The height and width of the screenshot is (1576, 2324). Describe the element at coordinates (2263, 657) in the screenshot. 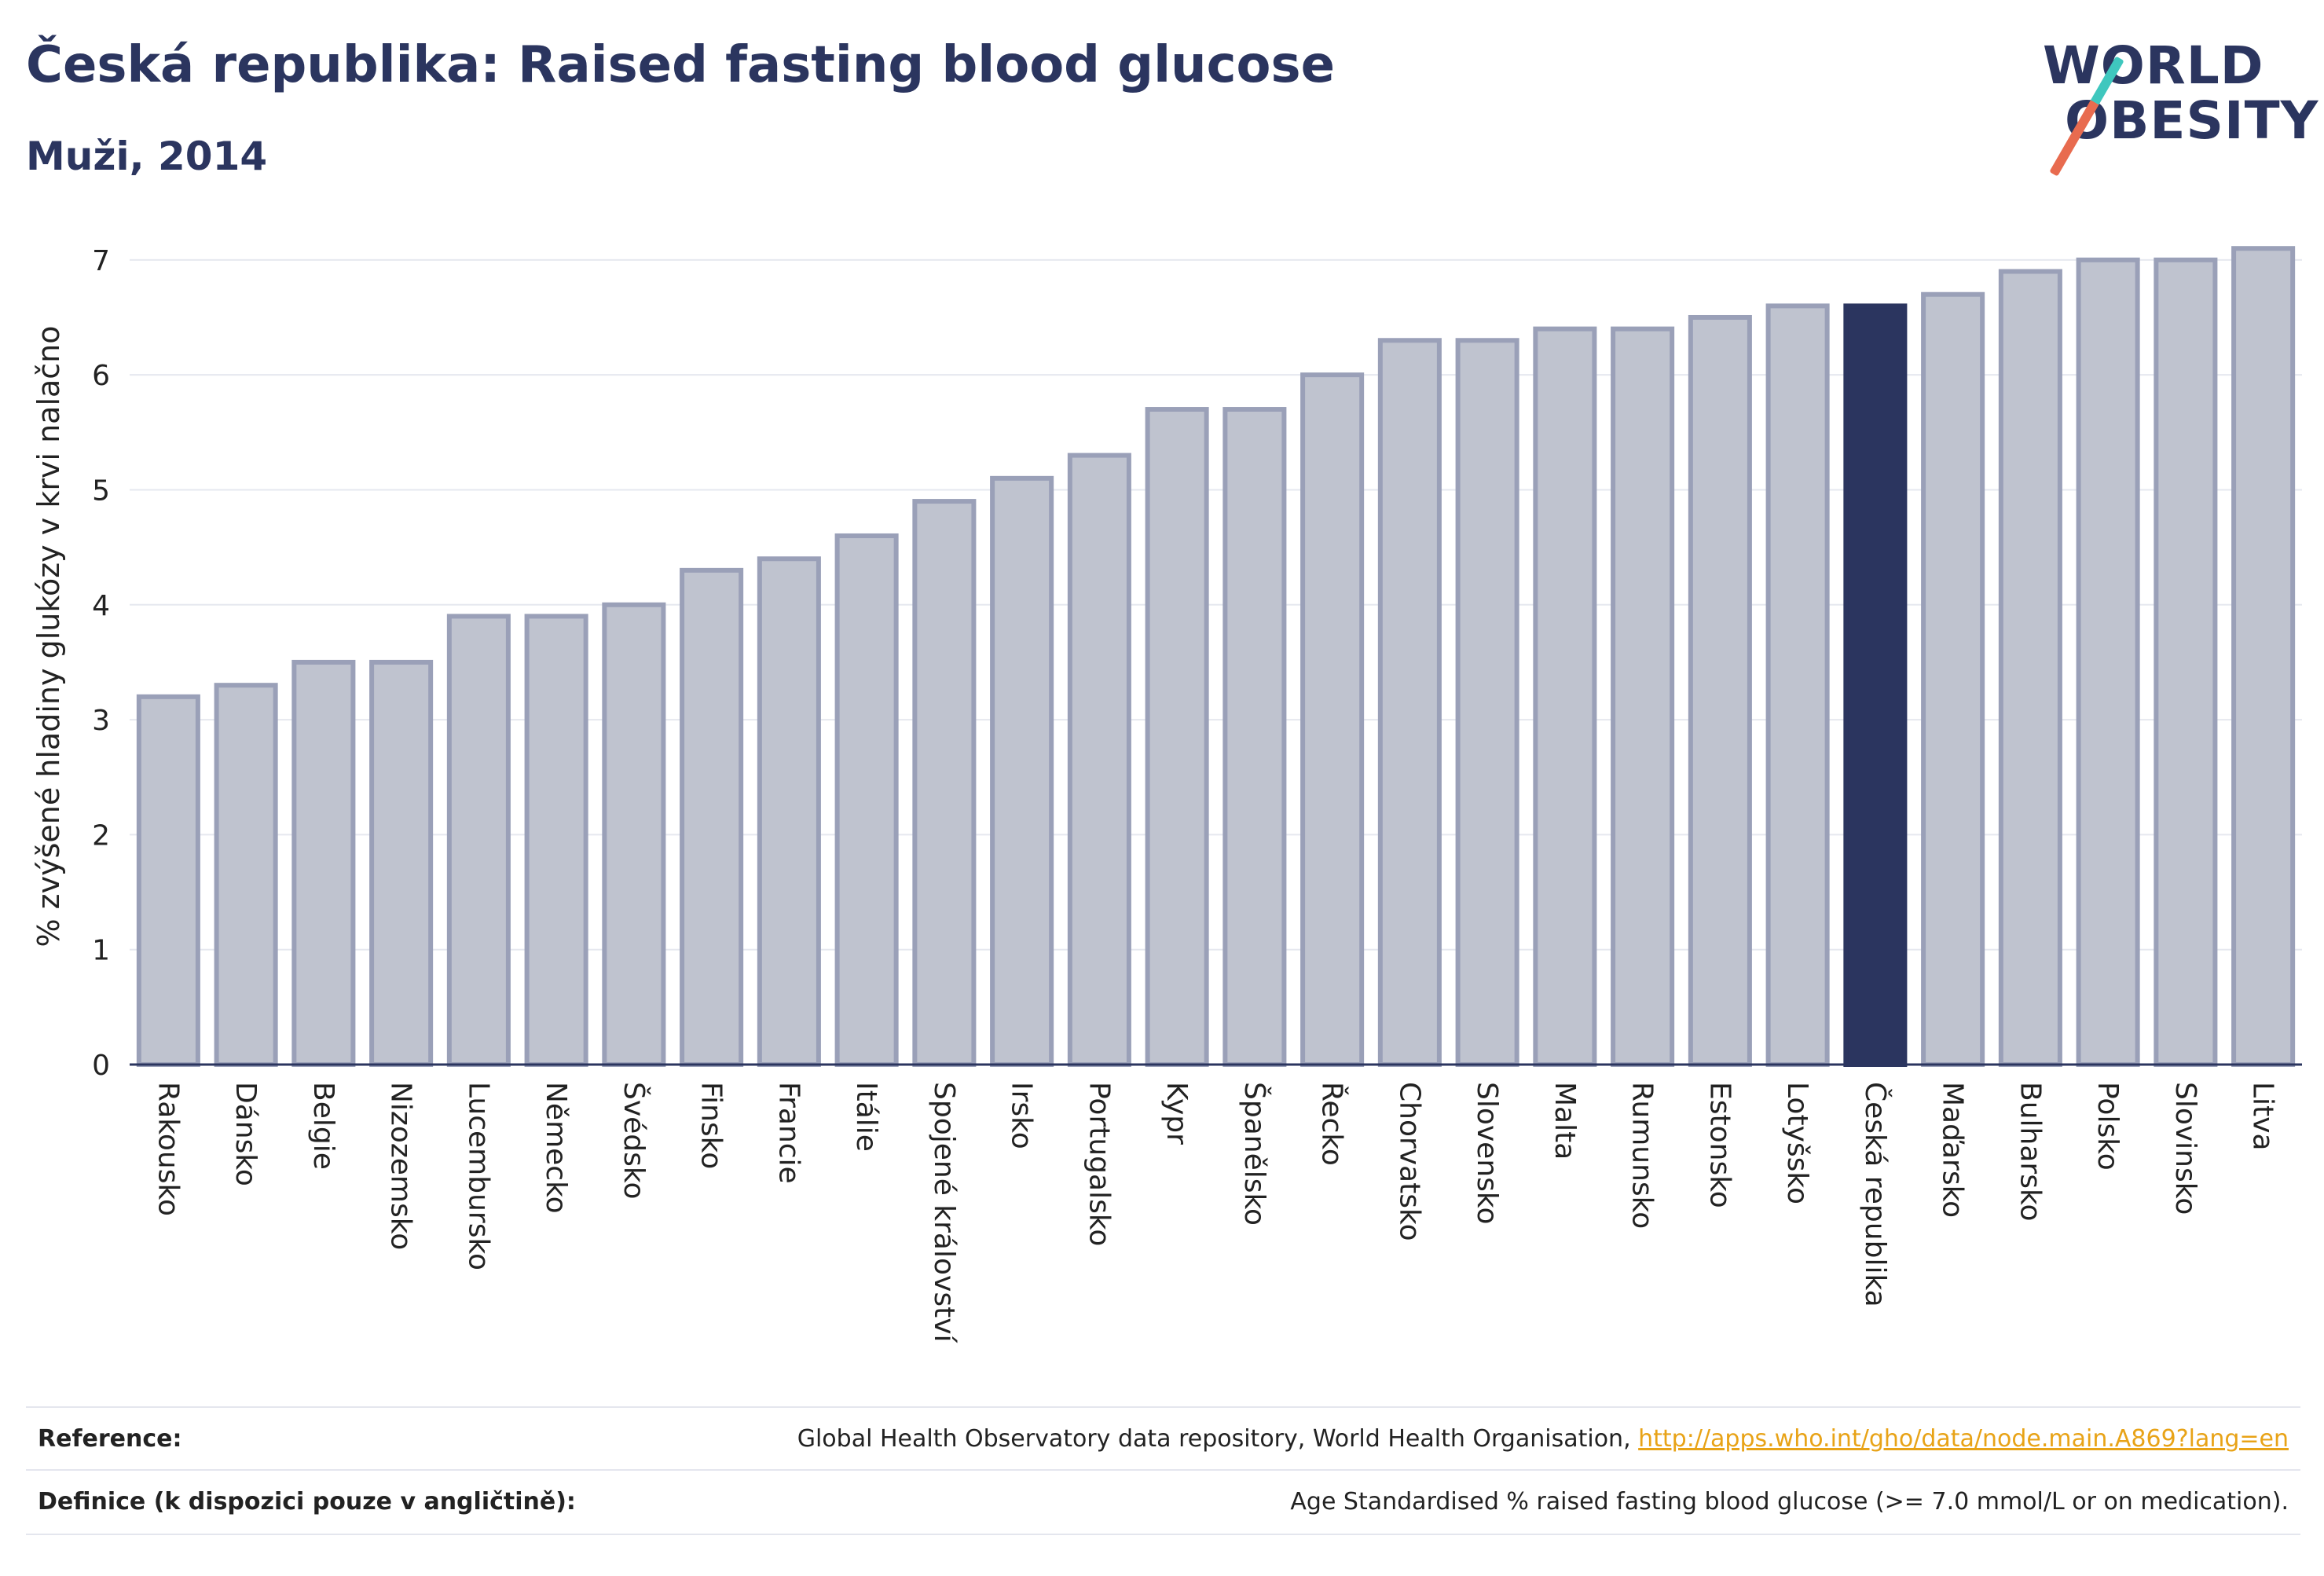

I see `bar-litva` at that location.